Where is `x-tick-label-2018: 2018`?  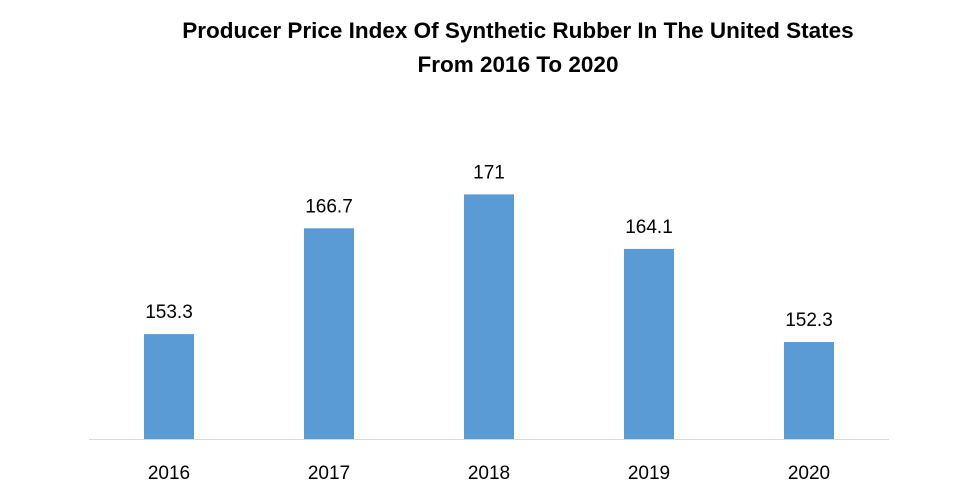
x-tick-label-2018: 2018 is located at coordinates (489, 473).